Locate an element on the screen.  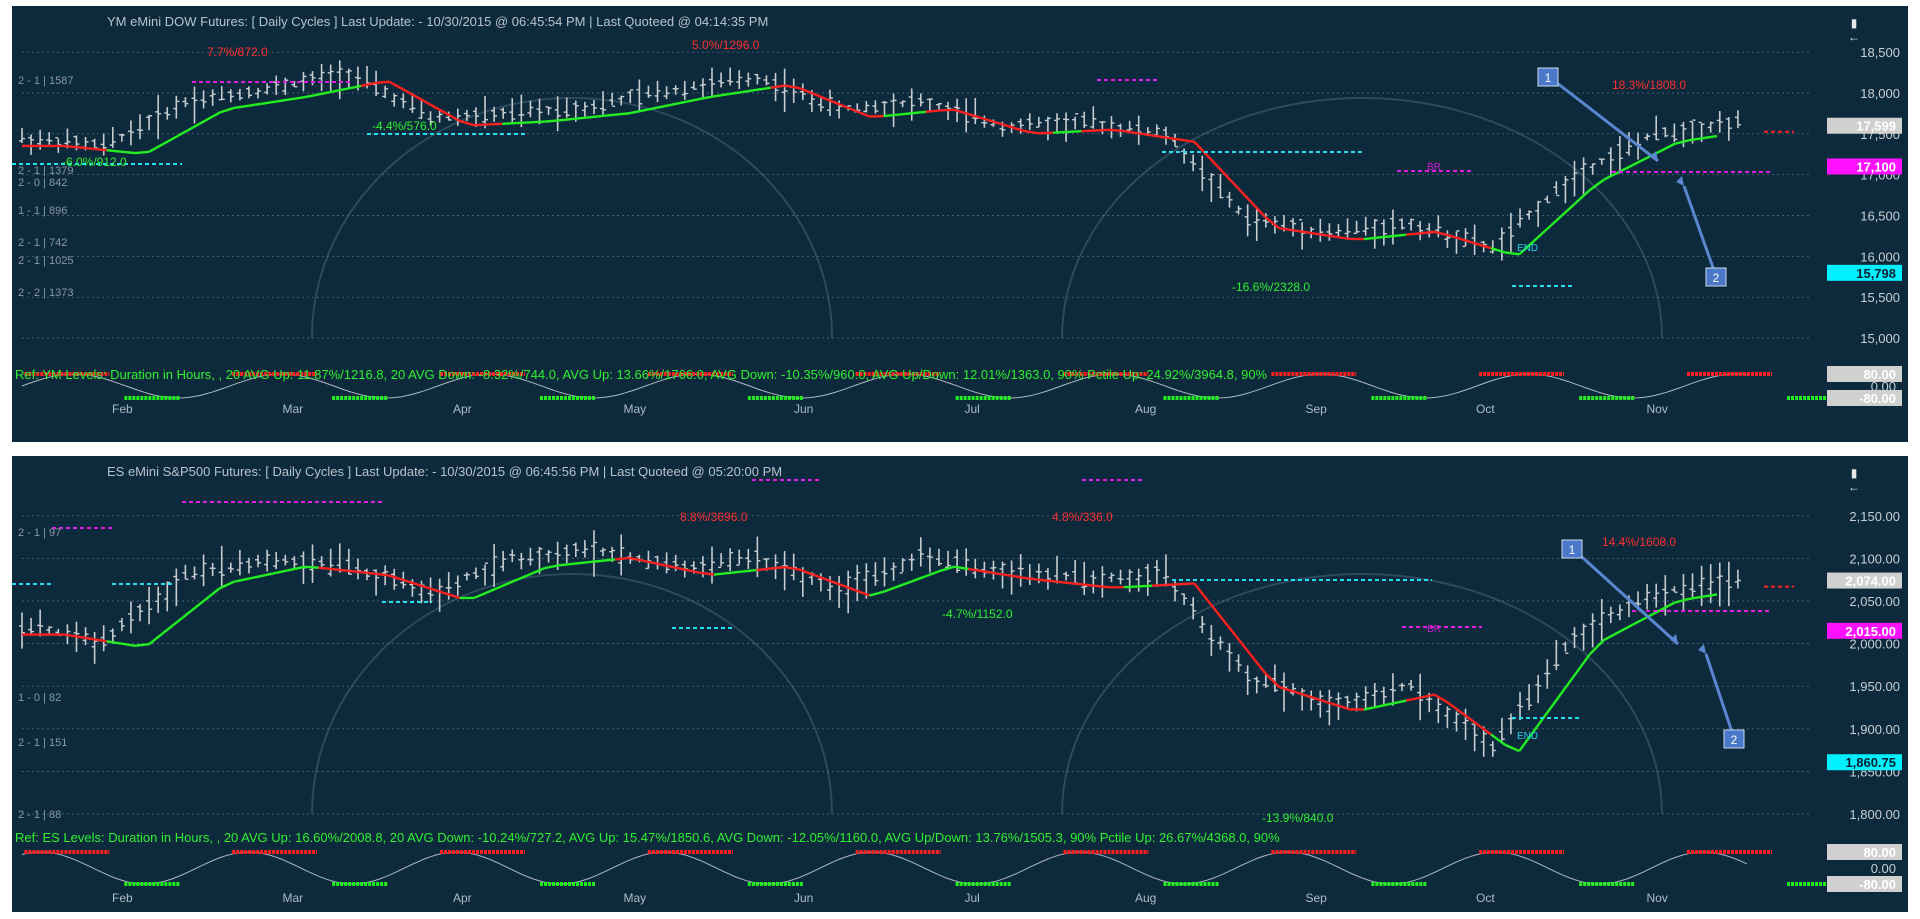
watermark-arc is located at coordinates (1362, 218).